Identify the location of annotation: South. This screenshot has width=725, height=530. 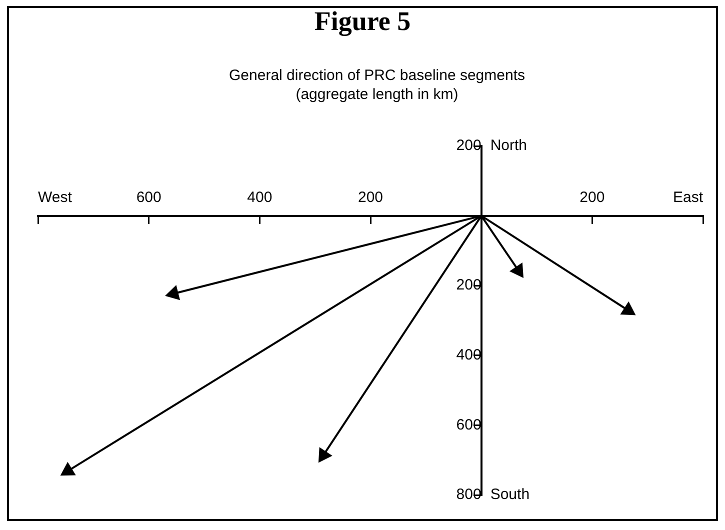
(510, 495).